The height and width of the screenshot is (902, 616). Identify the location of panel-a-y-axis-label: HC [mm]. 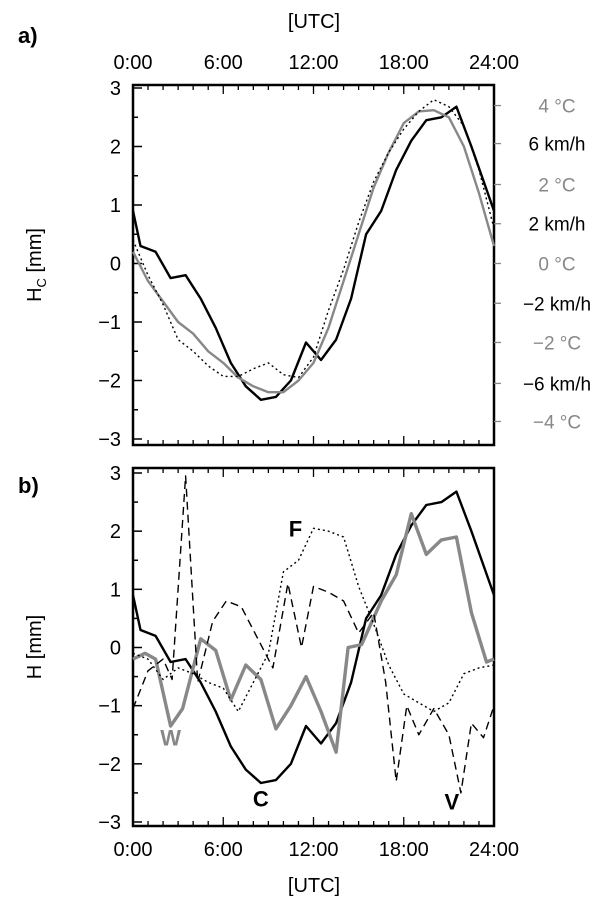
(36, 265).